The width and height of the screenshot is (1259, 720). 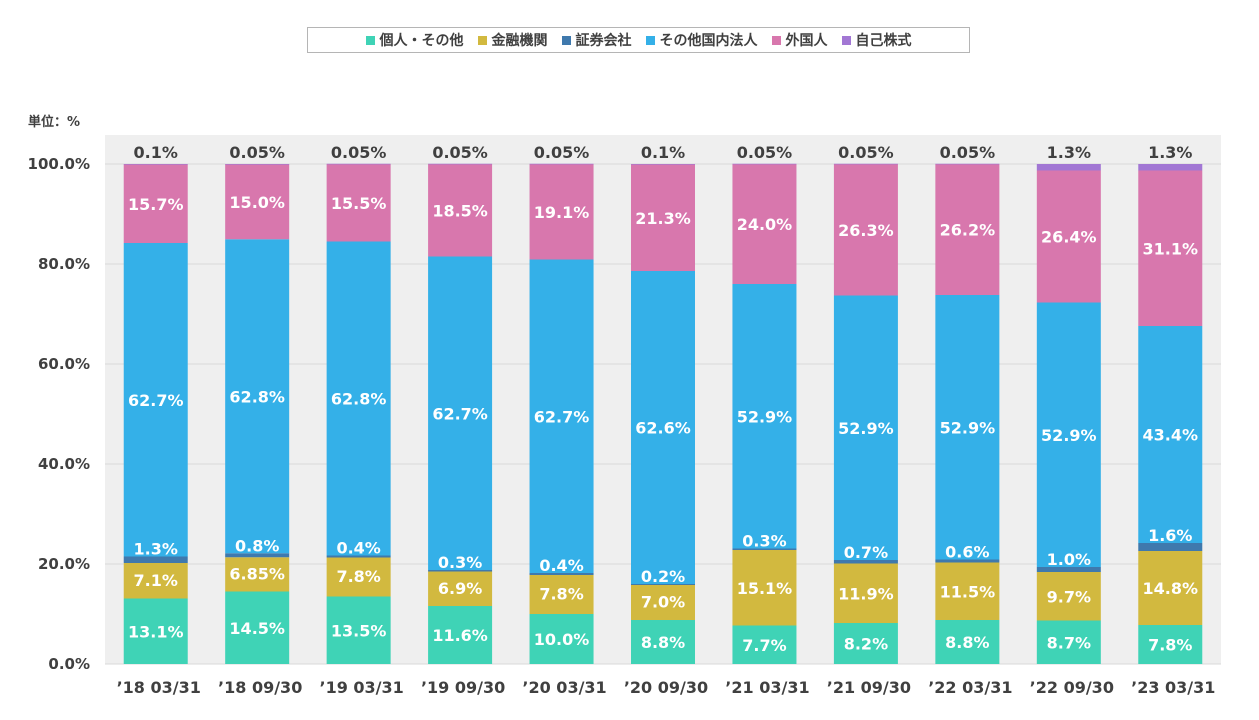 I want to click on data-label: 21.3%, so click(x=663, y=218).